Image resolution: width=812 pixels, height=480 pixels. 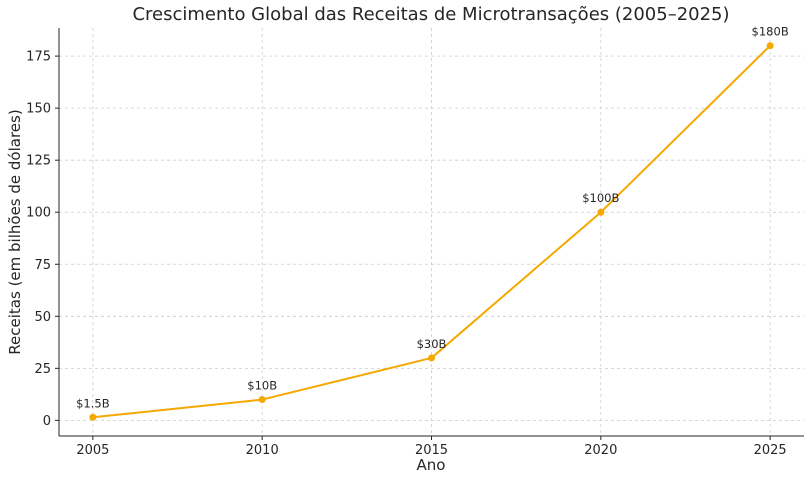 What do you see at coordinates (47, 421) in the screenshot?
I see `y-tick-label: 0` at bounding box center [47, 421].